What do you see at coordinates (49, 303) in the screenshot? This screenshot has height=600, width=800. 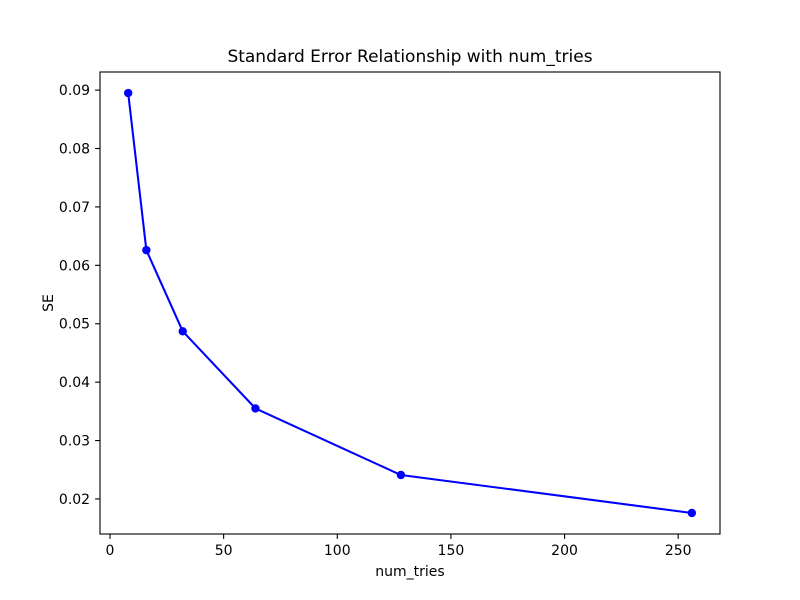 I see `y-axis-label: SE` at bounding box center [49, 303].